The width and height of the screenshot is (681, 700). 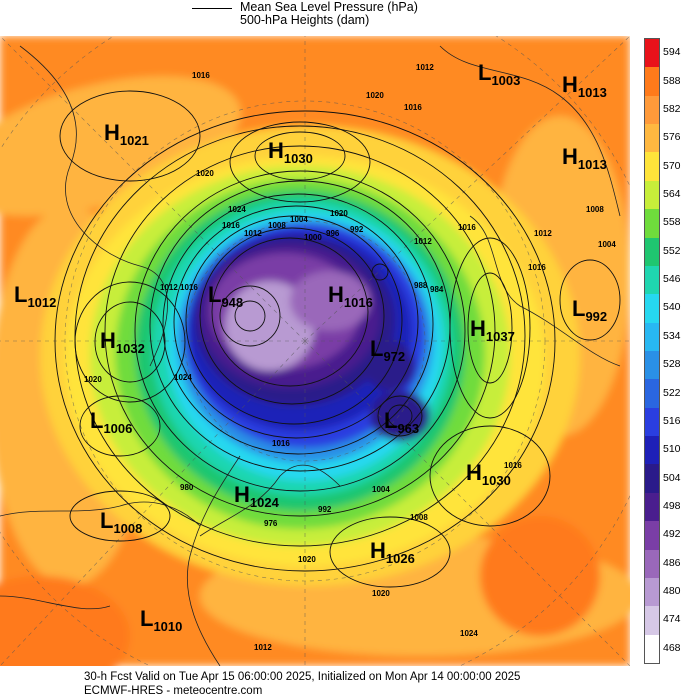 What do you see at coordinates (333, 233) in the screenshot?
I see `isobar-value-label: 996` at bounding box center [333, 233].